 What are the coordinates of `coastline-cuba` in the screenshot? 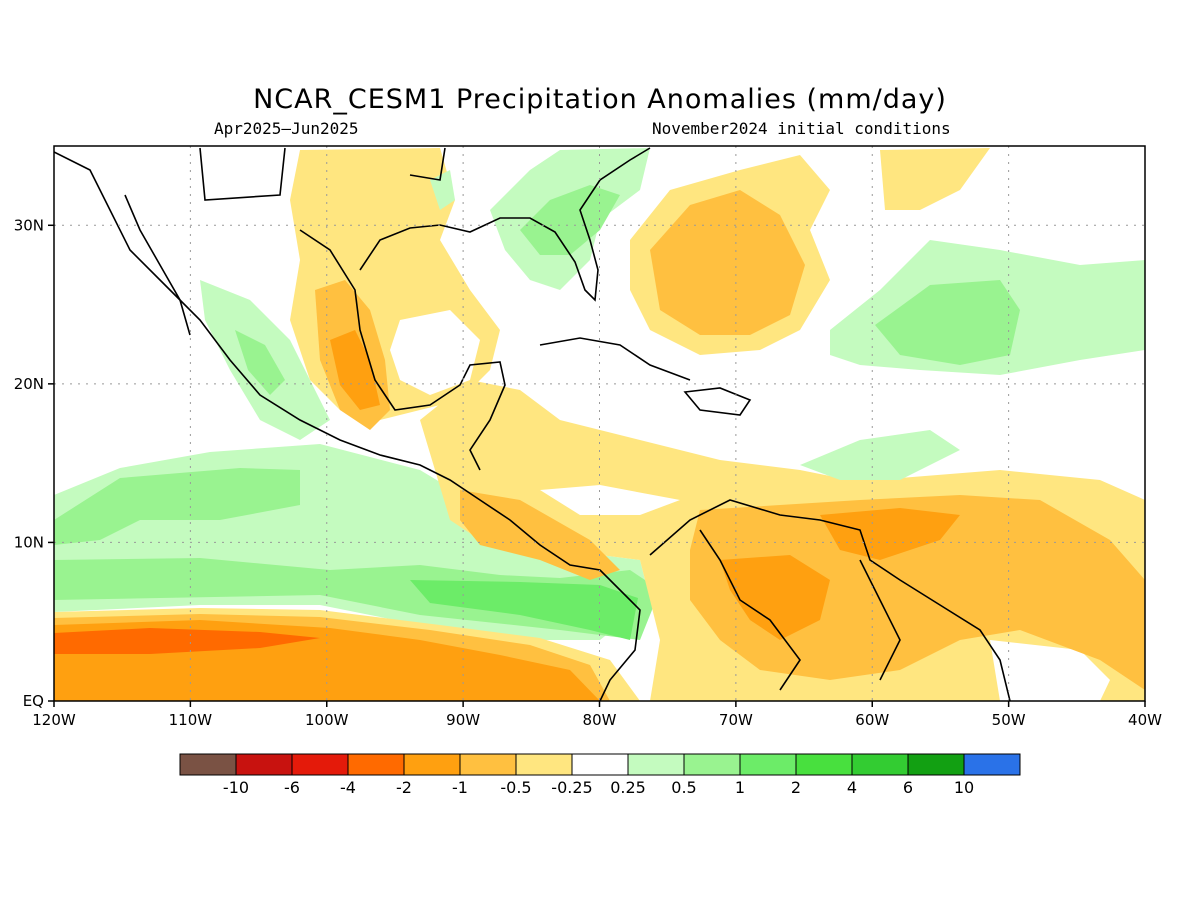 It's located at (615, 359).